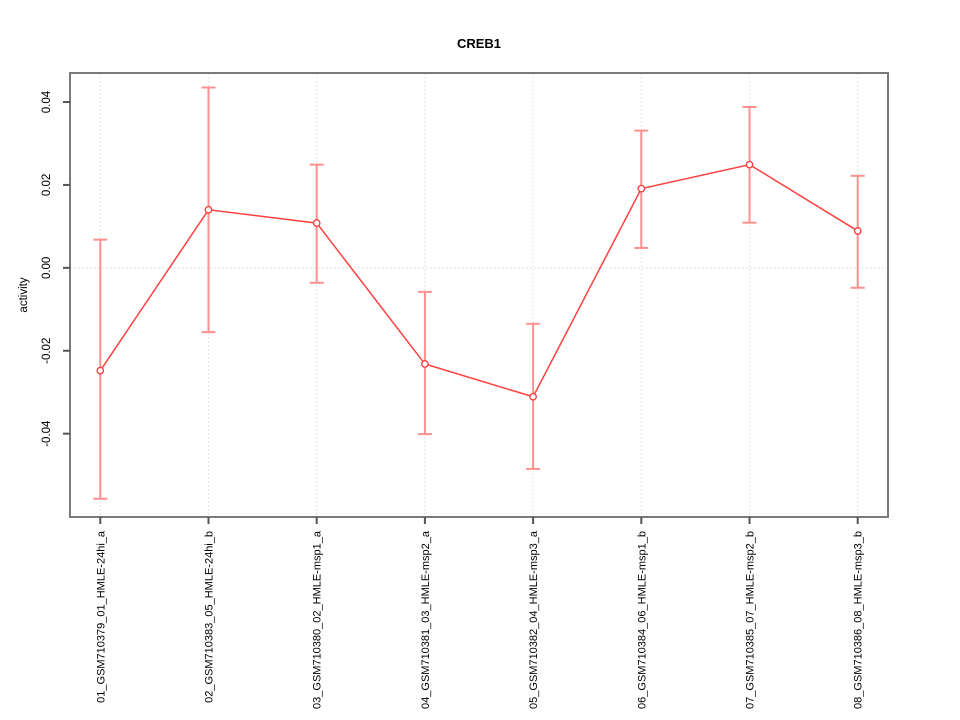 Image resolution: width=960 pixels, height=720 pixels. Describe the element at coordinates (101, 616) in the screenshot. I see `x-tick-label: 01_GSM710379_01_HMLE-24hi_a` at that location.